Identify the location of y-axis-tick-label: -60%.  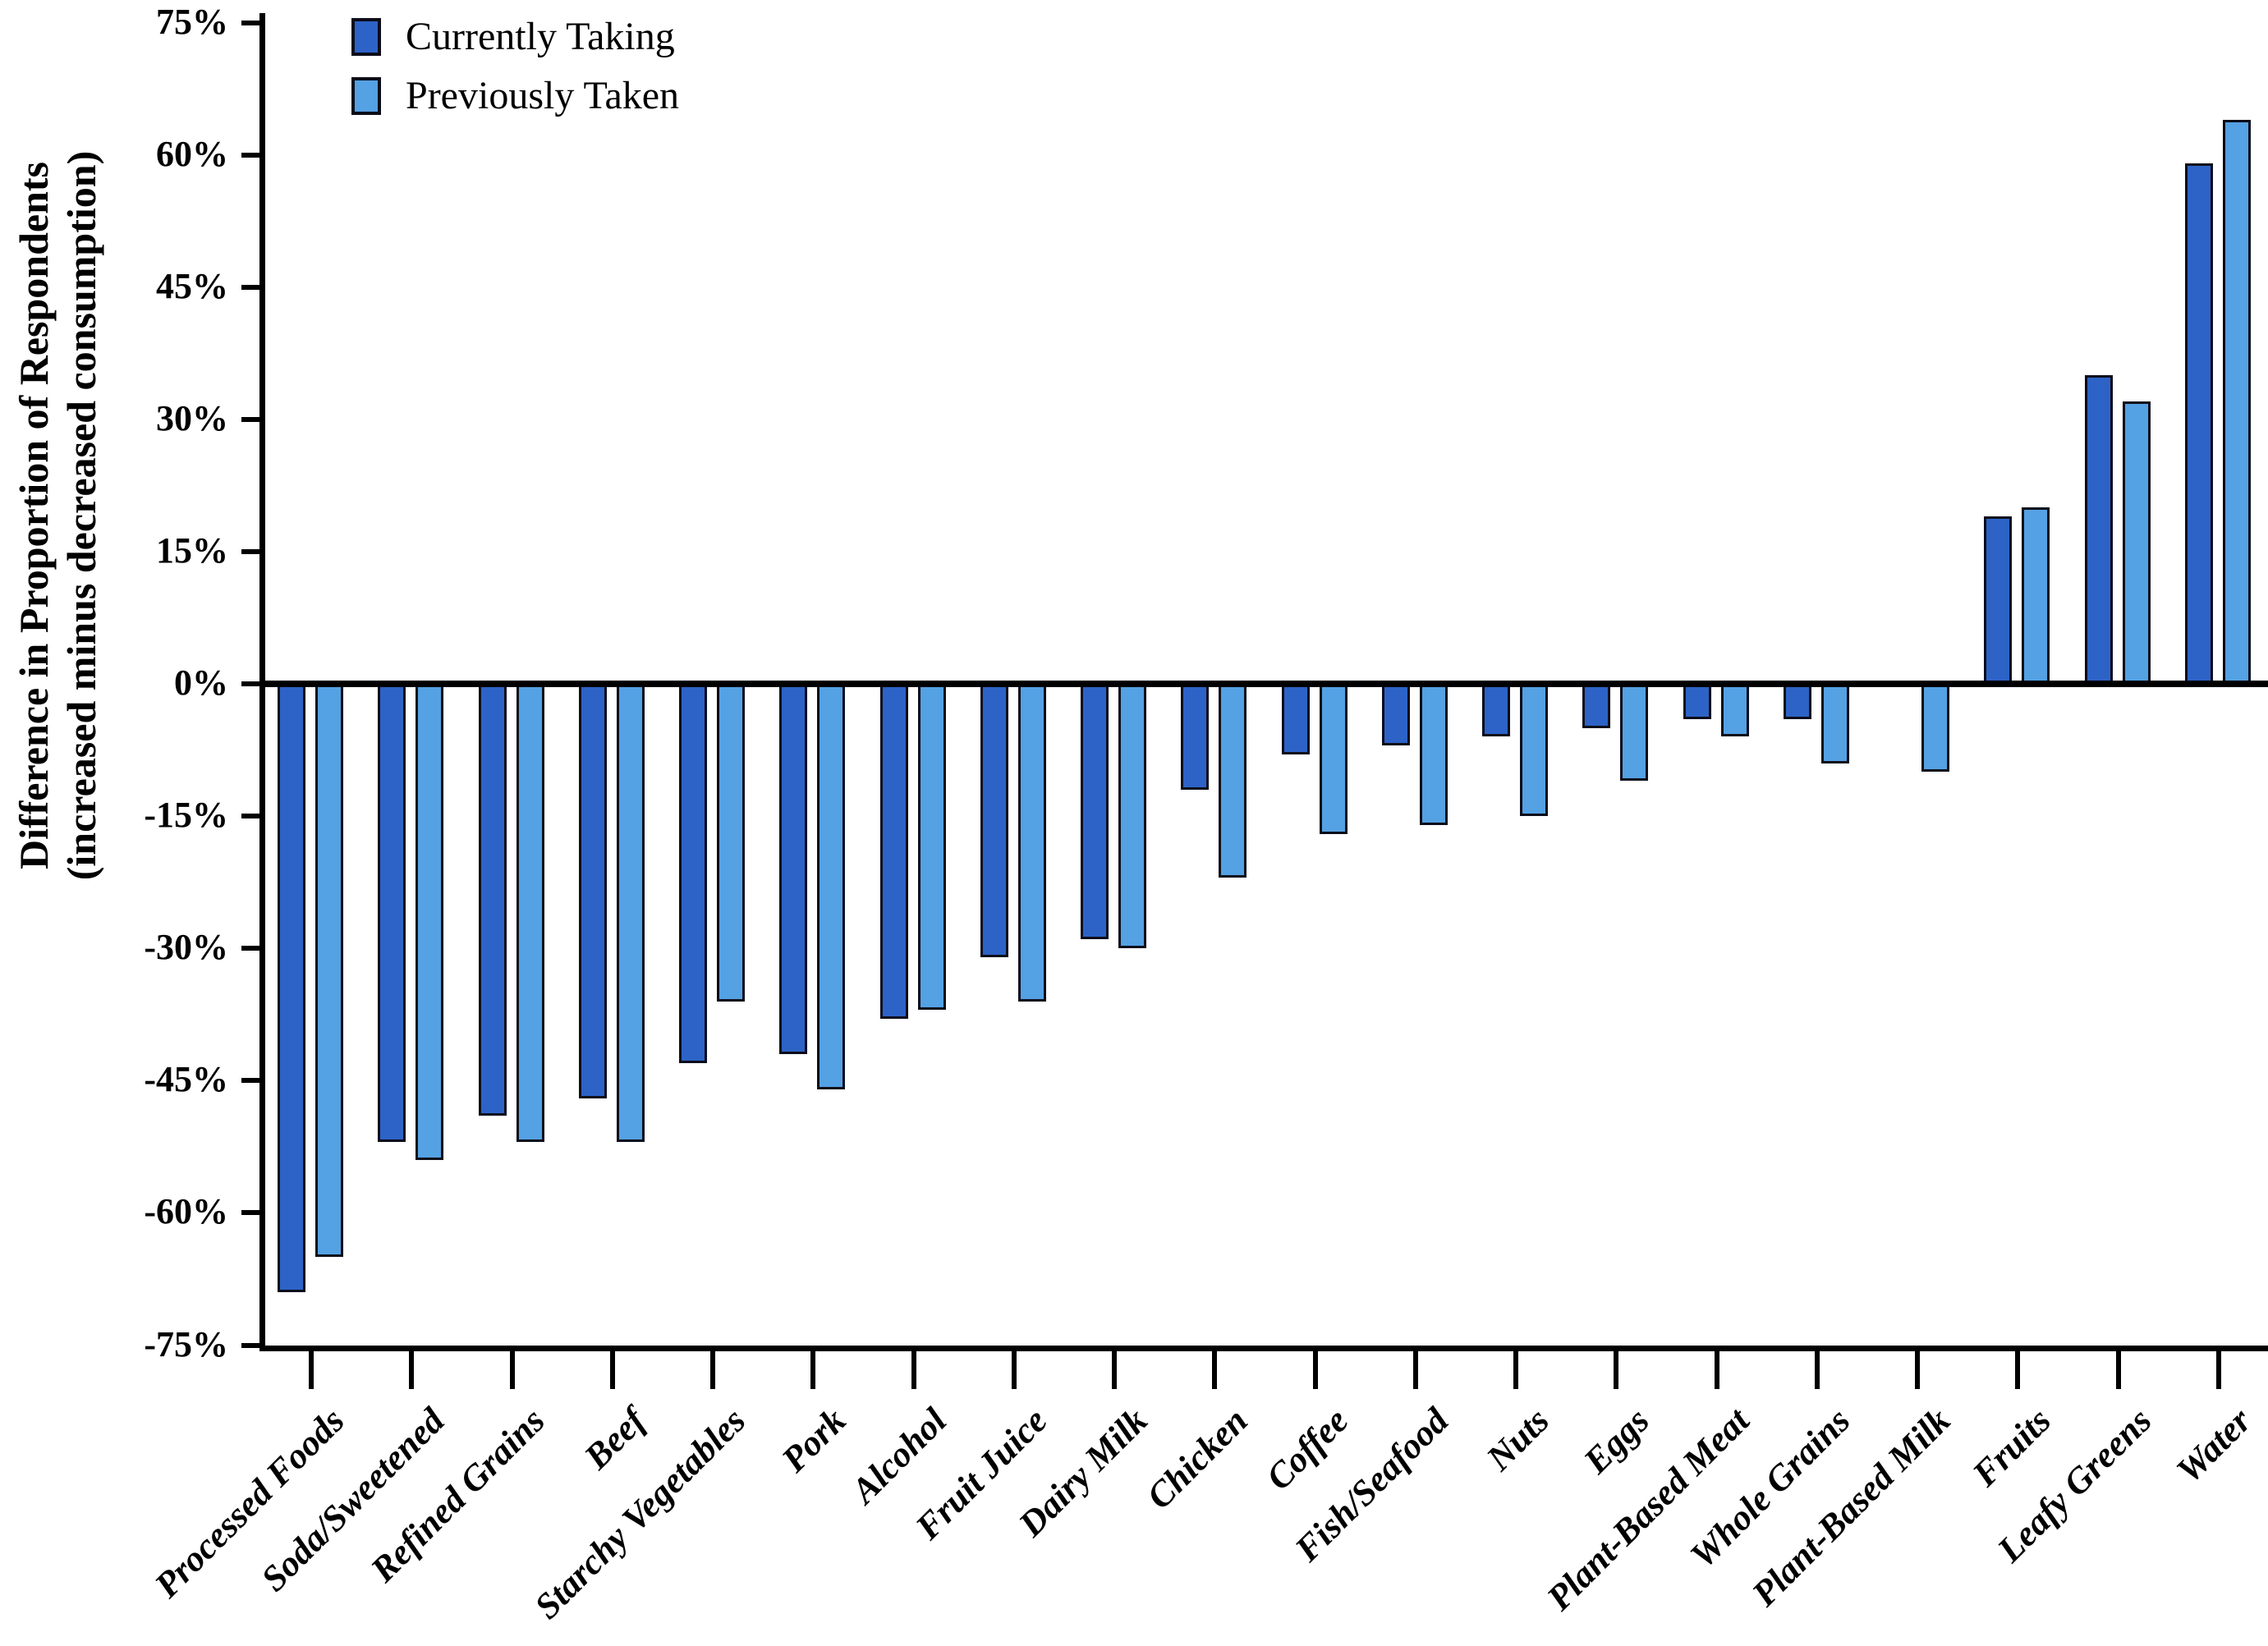
(186, 1211).